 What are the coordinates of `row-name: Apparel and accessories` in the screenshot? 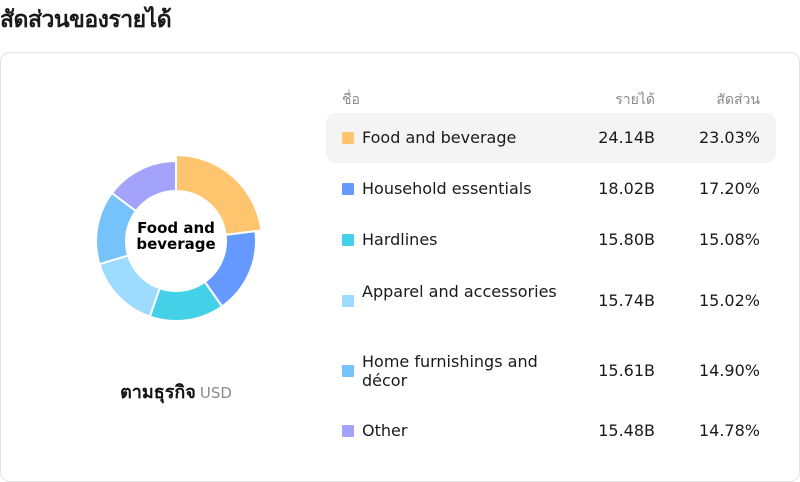 It's located at (459, 291).